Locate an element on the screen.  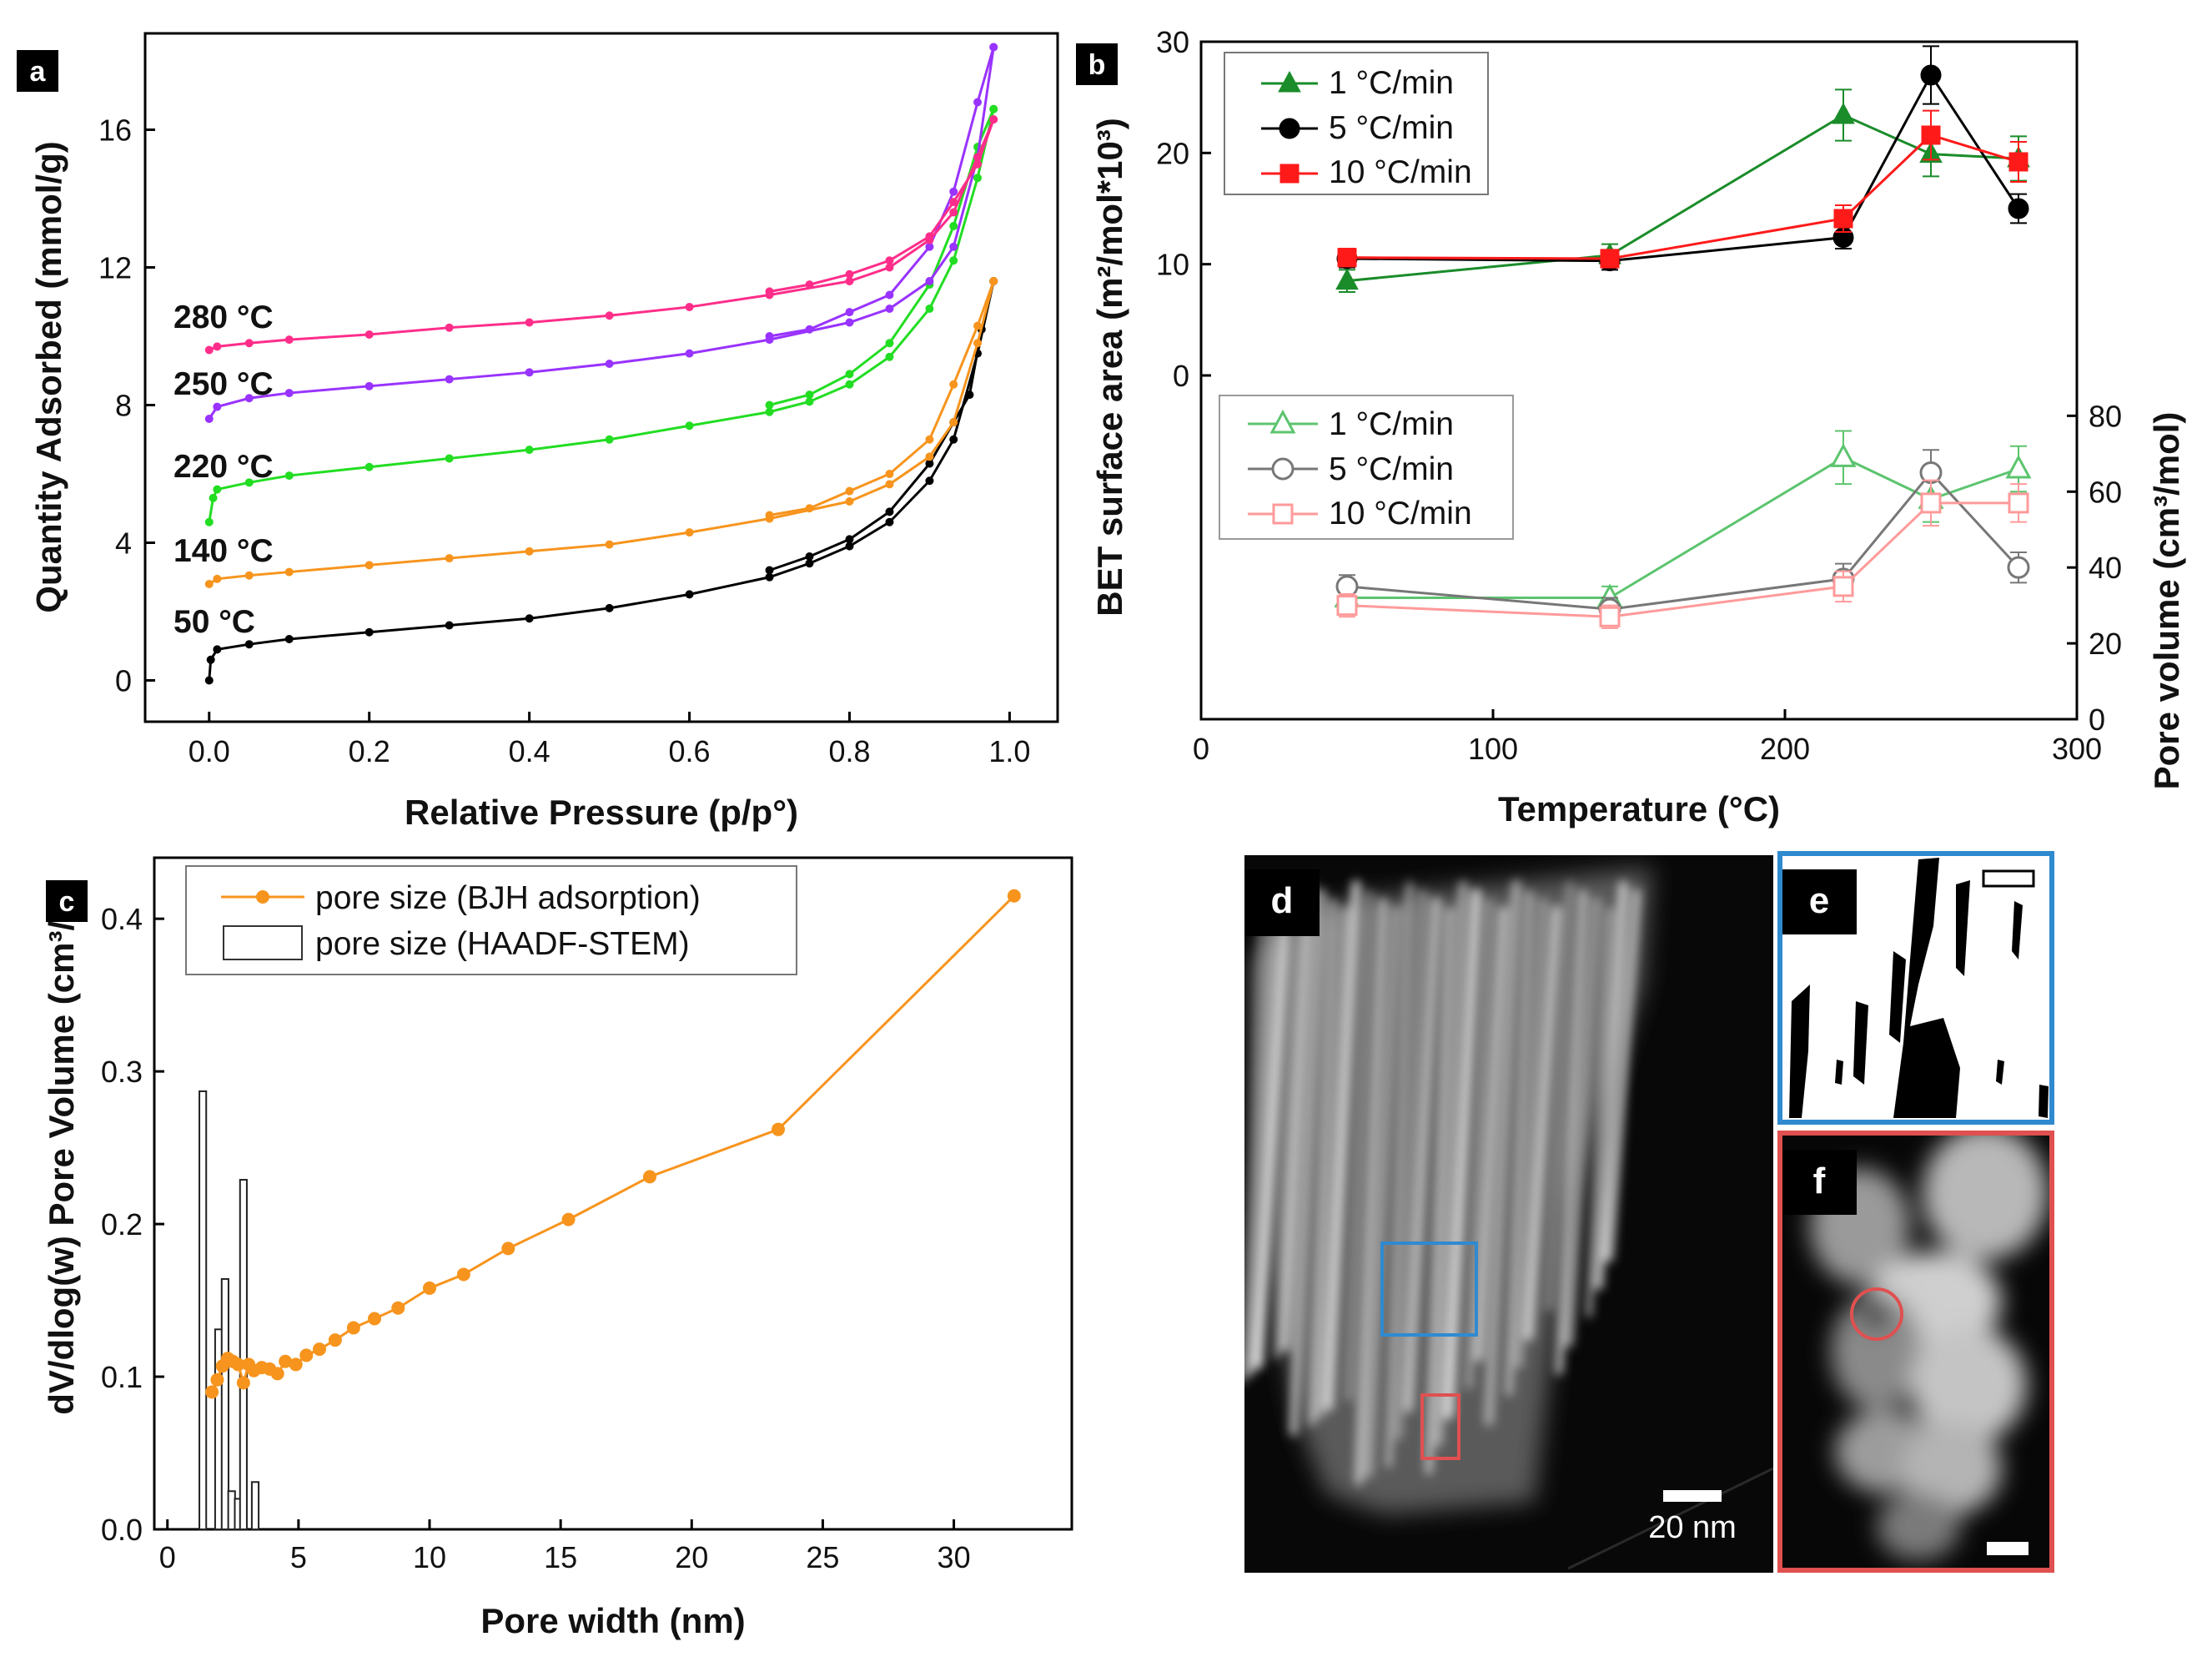
panel-d-stem-image: 20 nm d is located at coordinates (1509, 1214).